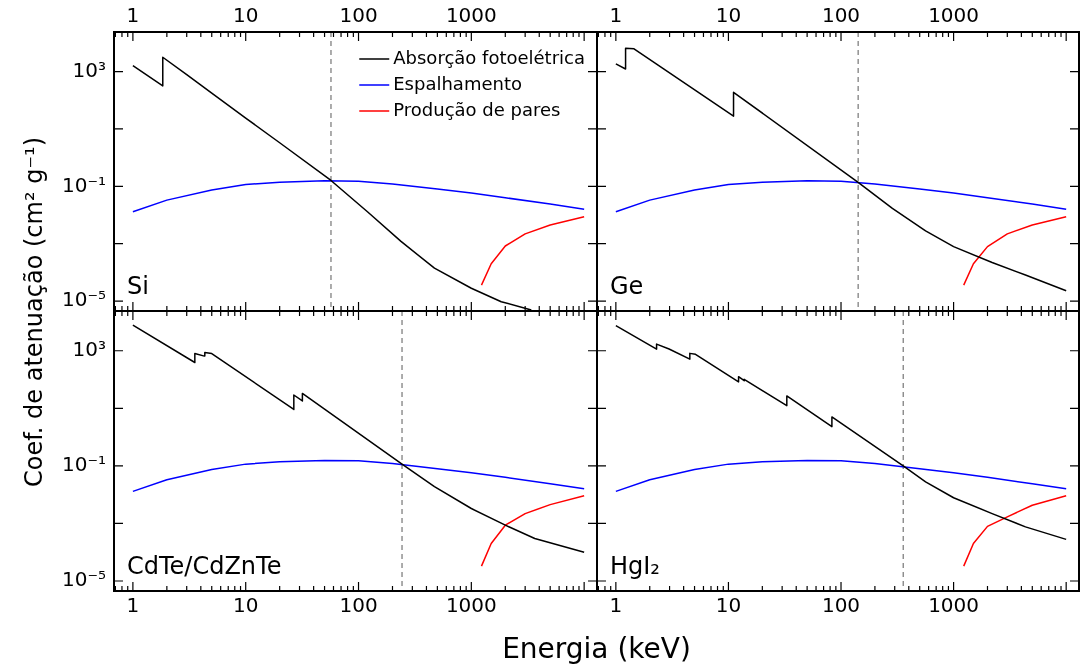 This screenshot has width=1081, height=668. I want to click on x-axis-title: Energia (keV), so click(596, 648).